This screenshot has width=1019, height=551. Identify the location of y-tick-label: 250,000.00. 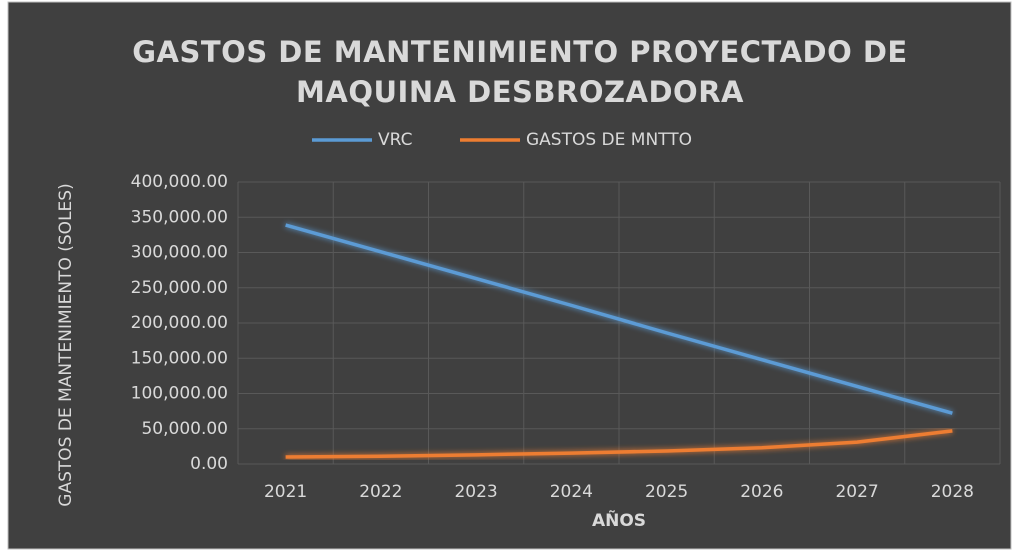
(179, 288).